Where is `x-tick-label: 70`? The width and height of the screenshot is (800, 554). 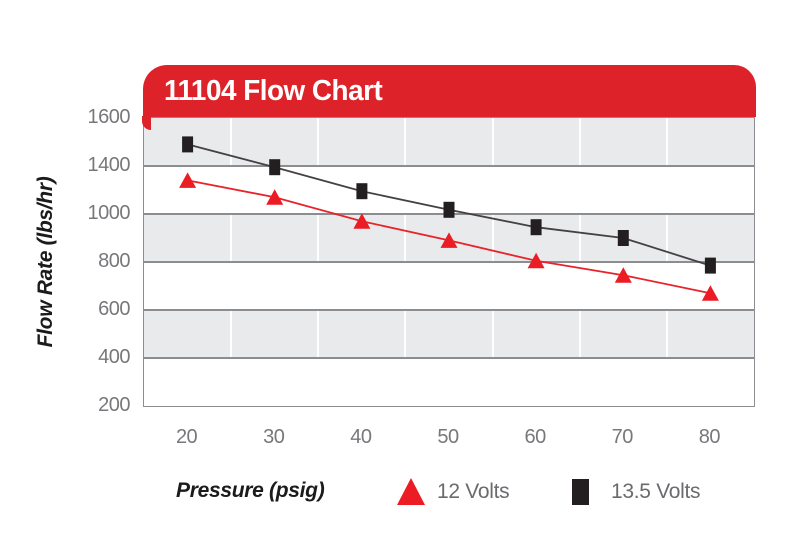
x-tick-label: 70 is located at coordinates (622, 437).